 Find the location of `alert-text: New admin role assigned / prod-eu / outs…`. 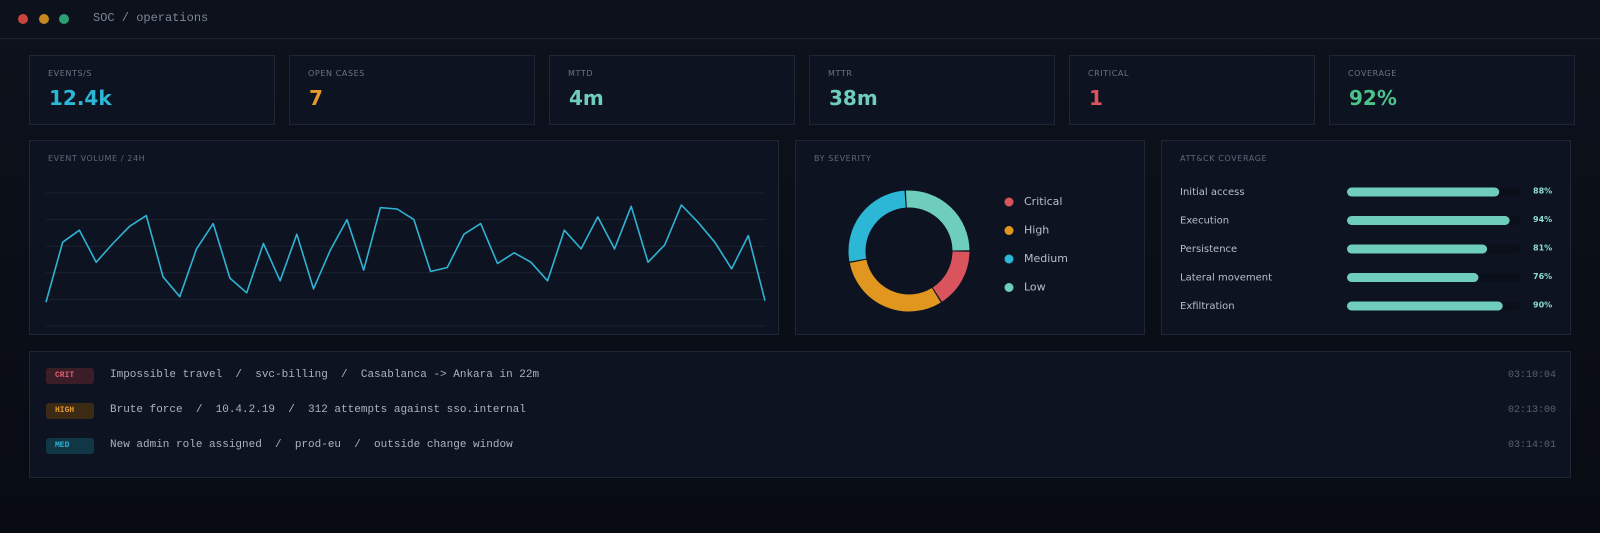

alert-text: New admin role assigned / prod-eu / outs… is located at coordinates (311, 445).